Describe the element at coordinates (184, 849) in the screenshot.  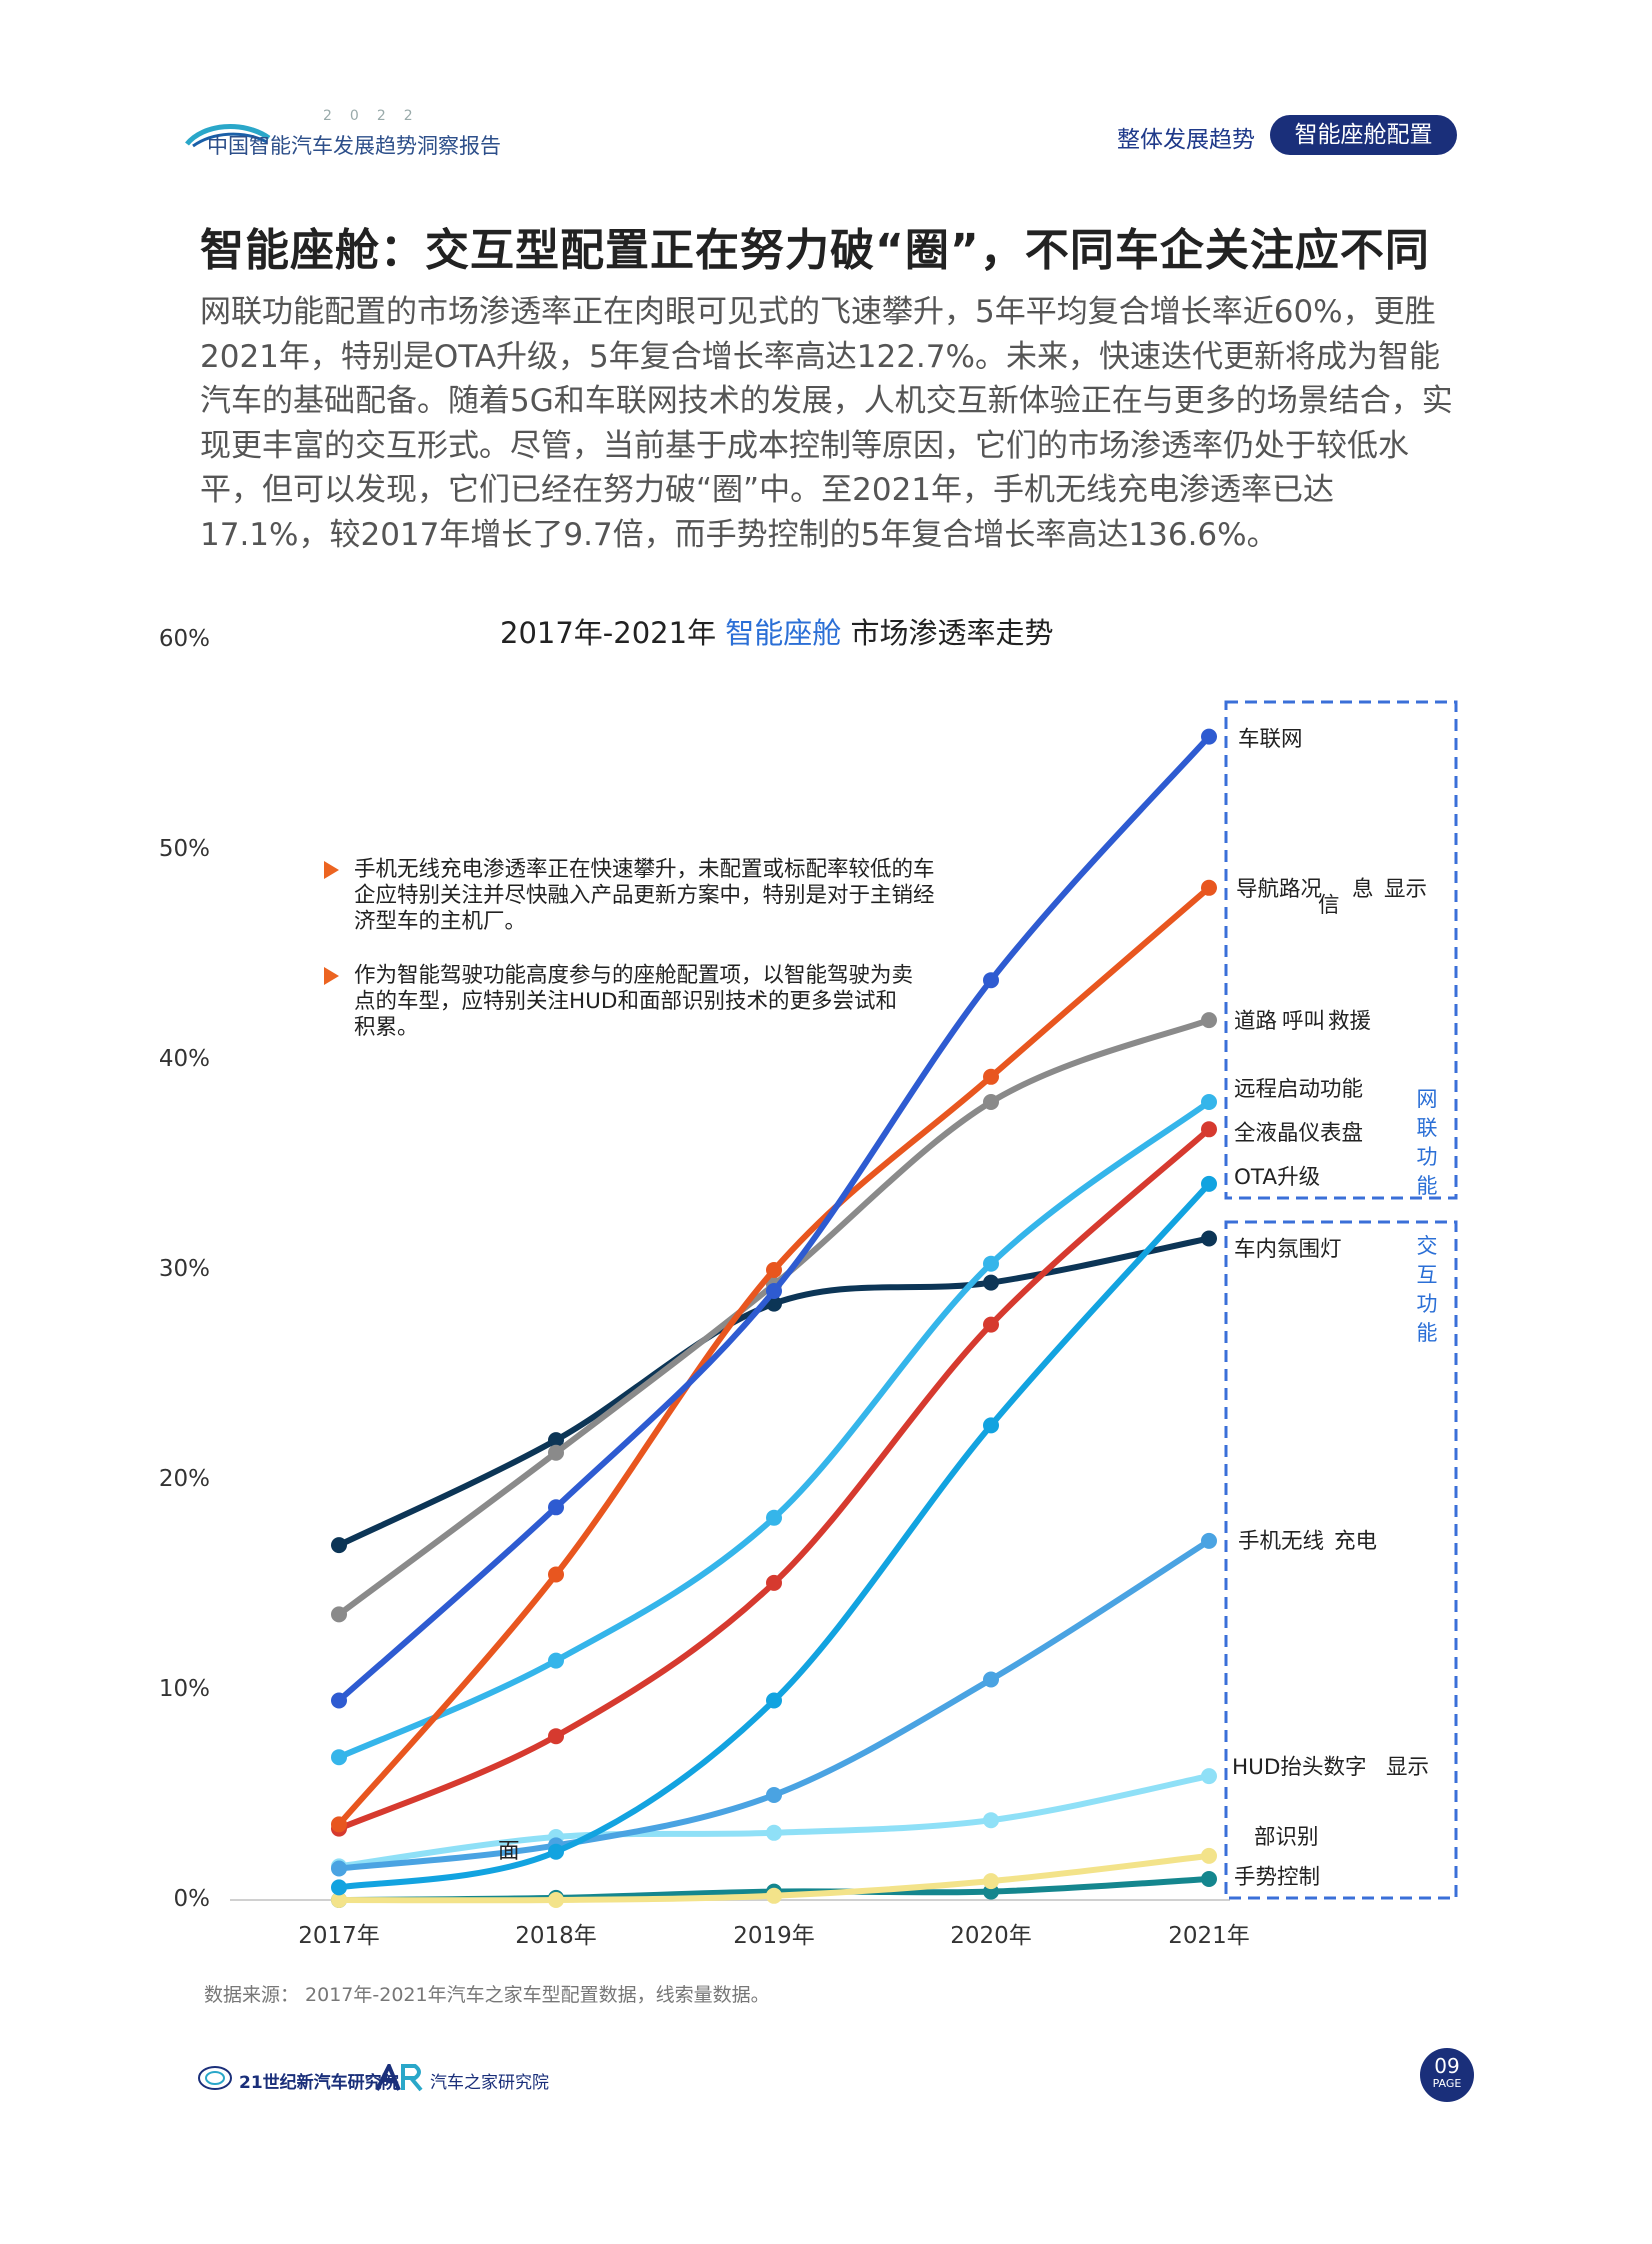
I see `y-tick-label: 50%` at that location.